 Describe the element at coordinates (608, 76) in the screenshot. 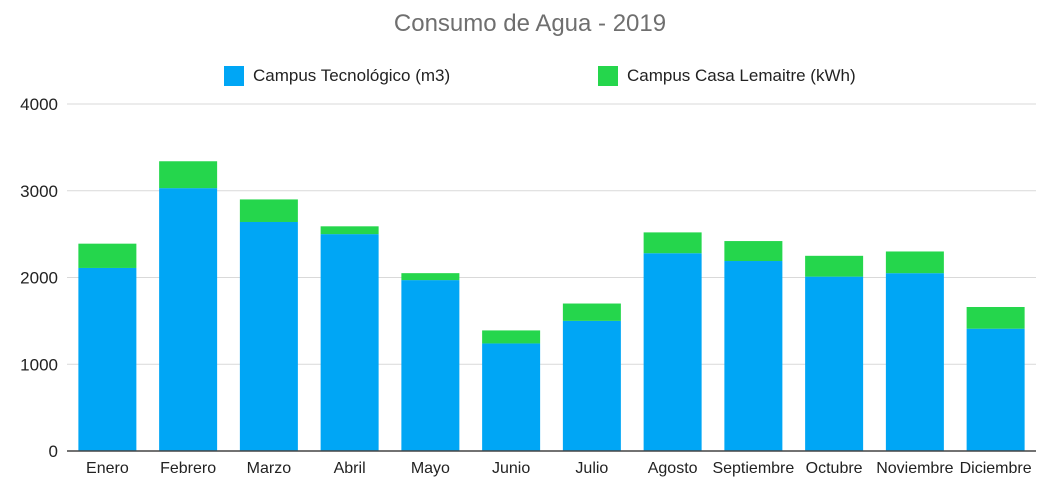

I see `legend-swatch-campus-casa-lemaitre` at that location.